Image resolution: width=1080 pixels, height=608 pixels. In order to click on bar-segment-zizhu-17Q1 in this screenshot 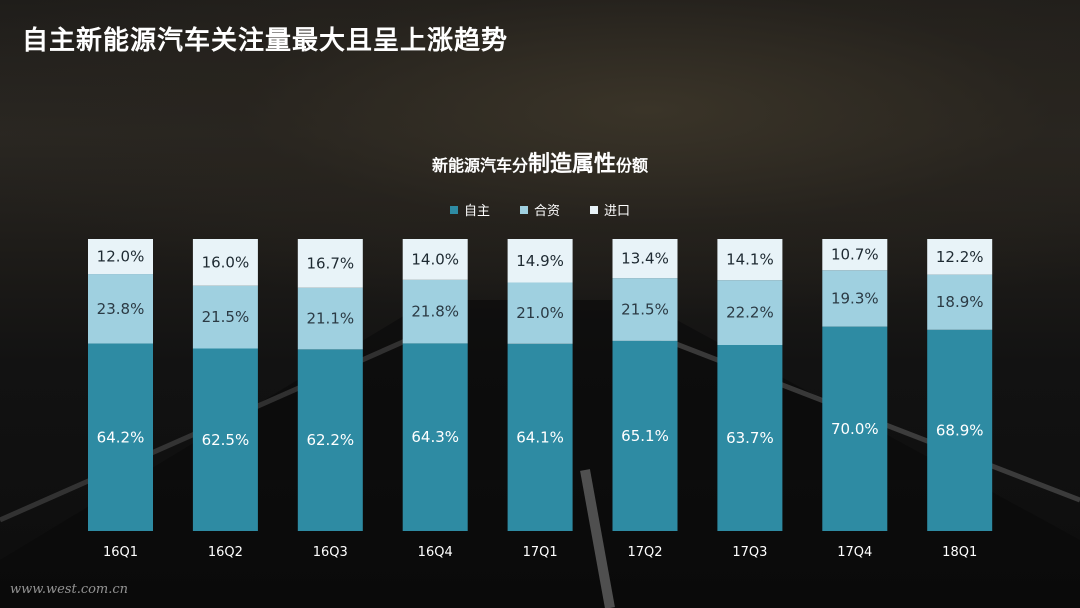, I will do `click(540, 437)`.